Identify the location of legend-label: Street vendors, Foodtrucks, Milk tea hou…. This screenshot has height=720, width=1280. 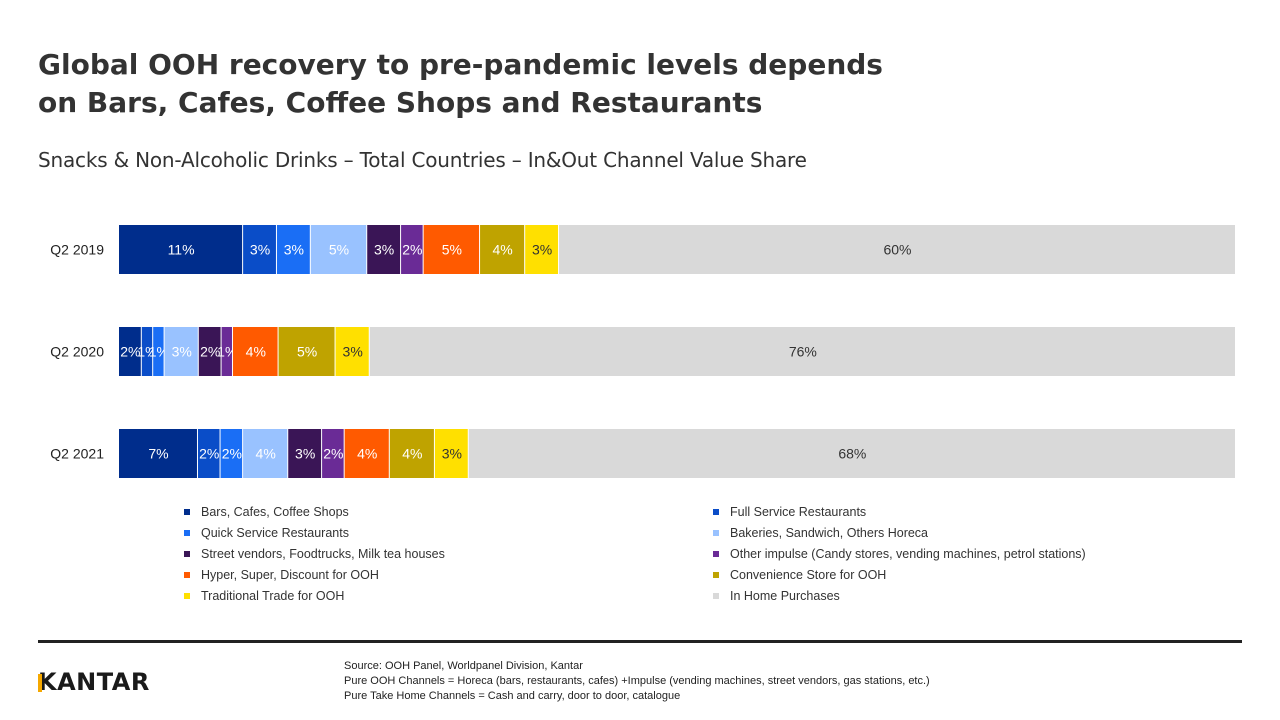
(323, 554).